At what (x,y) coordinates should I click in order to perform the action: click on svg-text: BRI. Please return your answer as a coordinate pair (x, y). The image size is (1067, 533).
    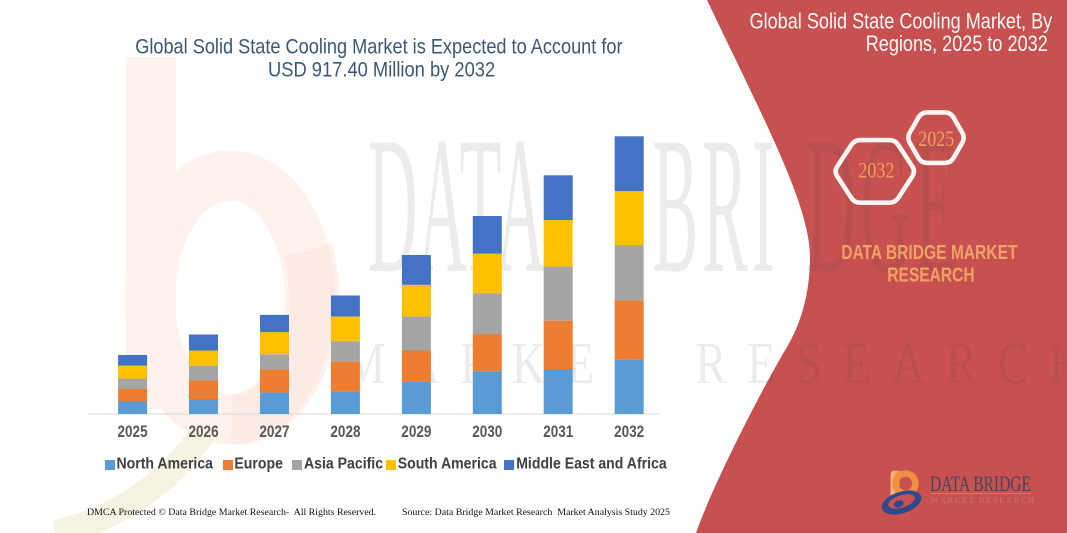
    Looking at the image, I should click on (716, 205).